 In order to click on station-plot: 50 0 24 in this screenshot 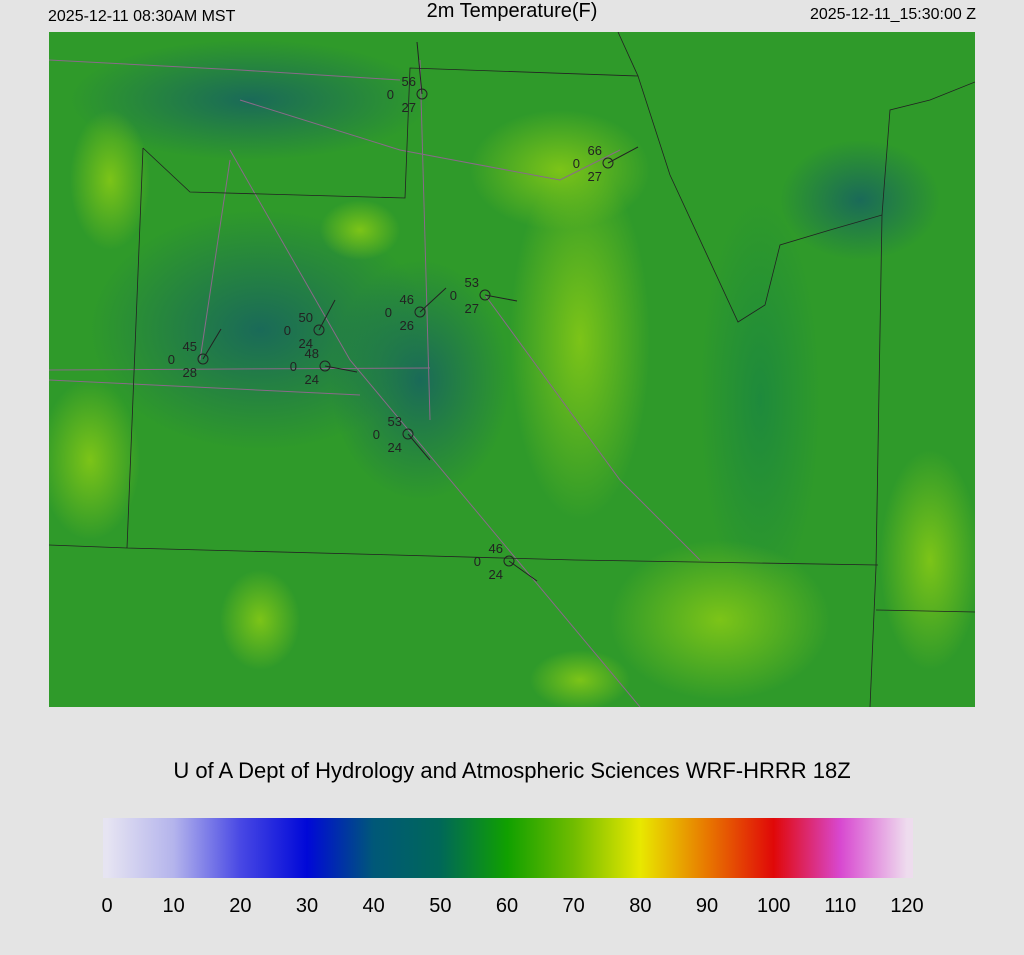, I will do `click(310, 325)`.